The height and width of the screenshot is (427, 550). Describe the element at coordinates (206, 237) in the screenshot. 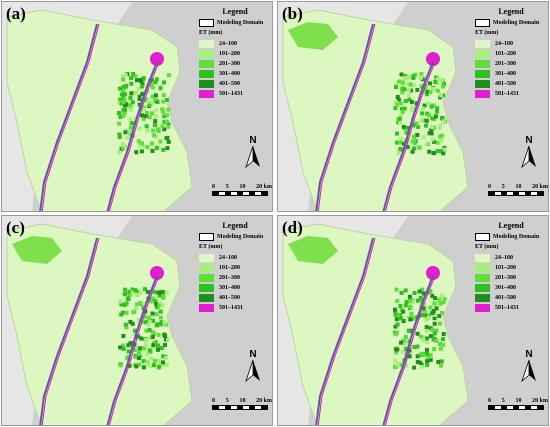

I see `domain-swatch` at that location.